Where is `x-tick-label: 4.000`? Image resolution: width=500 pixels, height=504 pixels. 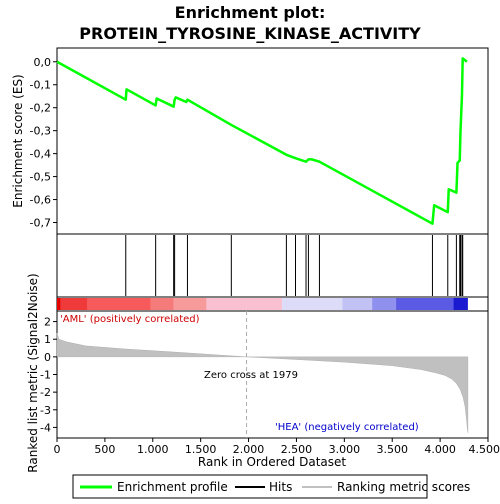
x-tick-label: 4.000 is located at coordinates (440, 449).